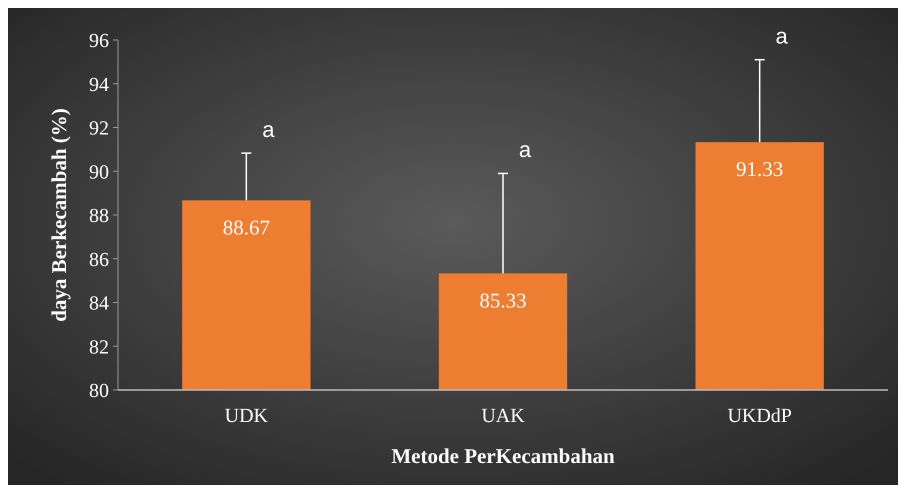 The width and height of the screenshot is (906, 493). What do you see at coordinates (99, 391) in the screenshot?
I see `y-tick-label: 80` at bounding box center [99, 391].